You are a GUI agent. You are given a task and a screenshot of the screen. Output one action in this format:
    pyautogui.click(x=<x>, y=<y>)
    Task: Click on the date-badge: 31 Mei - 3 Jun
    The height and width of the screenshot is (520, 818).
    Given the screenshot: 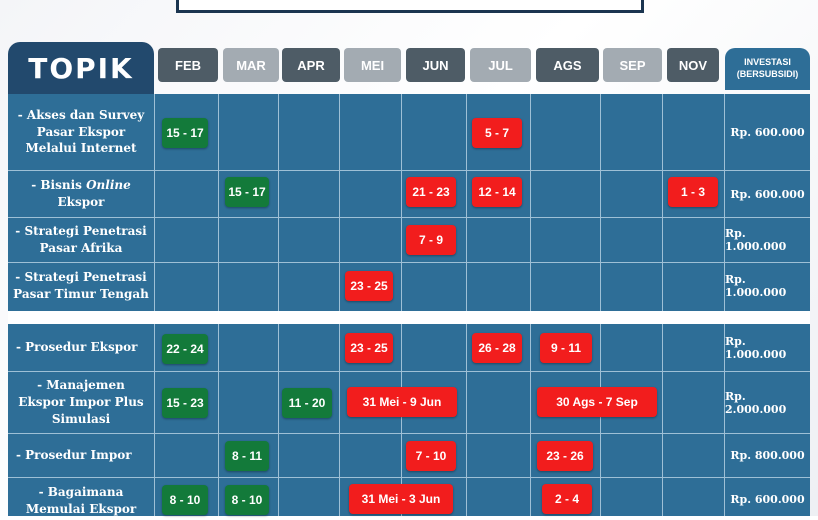 What is the action you would take?
    pyautogui.click(x=401, y=499)
    